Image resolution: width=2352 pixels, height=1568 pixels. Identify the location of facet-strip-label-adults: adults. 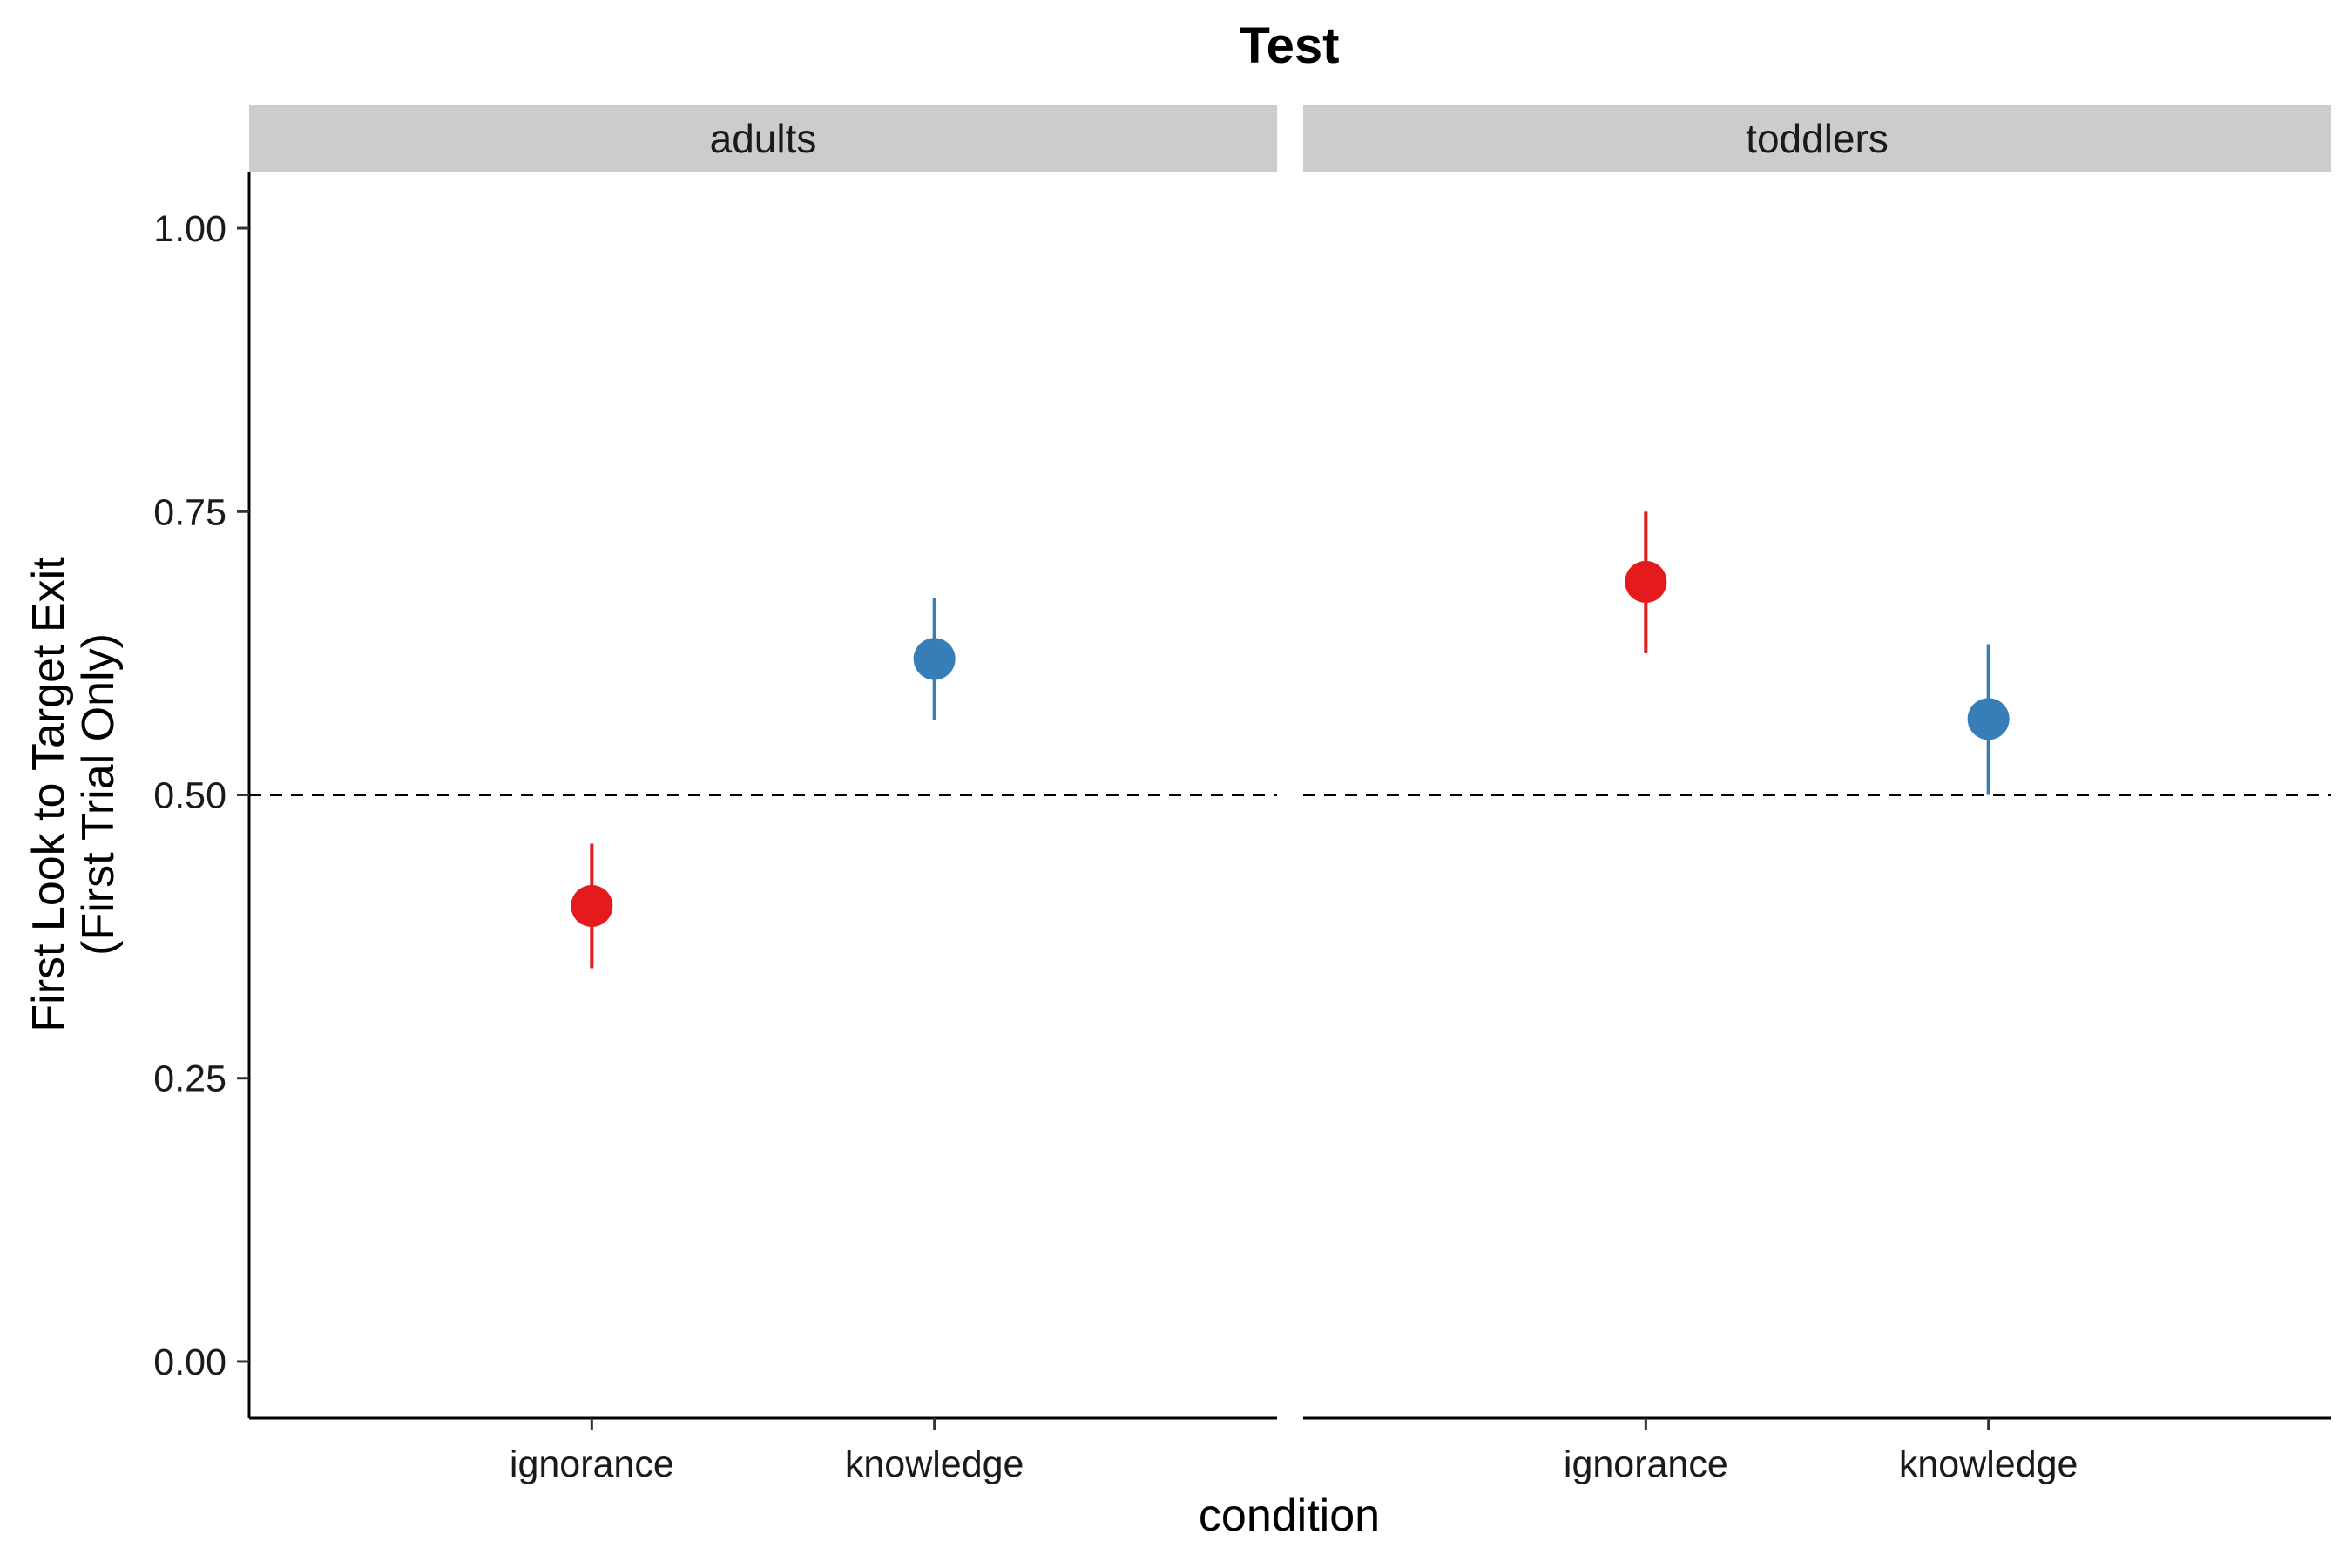
(763, 138).